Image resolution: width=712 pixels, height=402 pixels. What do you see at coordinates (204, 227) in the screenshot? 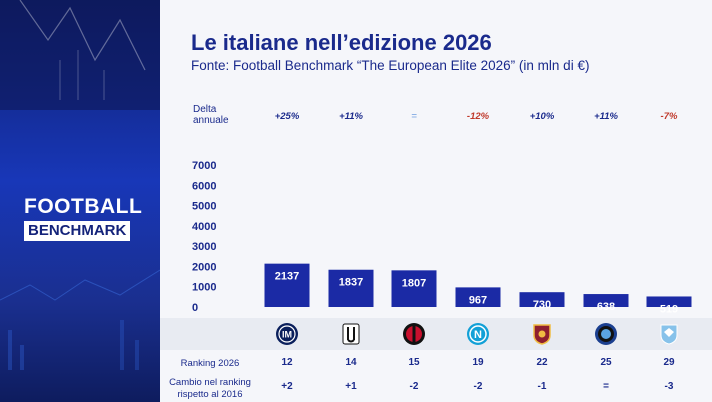
I see `y-tick-label: 4000` at bounding box center [204, 227].